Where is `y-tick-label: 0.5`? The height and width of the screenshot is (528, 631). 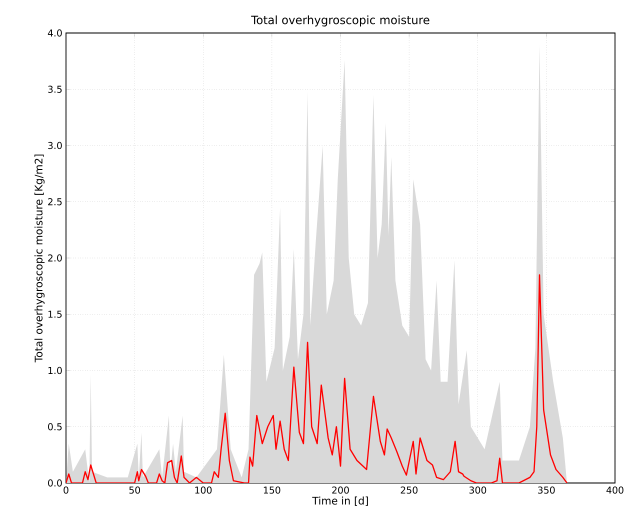 y-tick-label: 0.5 is located at coordinates (55, 426).